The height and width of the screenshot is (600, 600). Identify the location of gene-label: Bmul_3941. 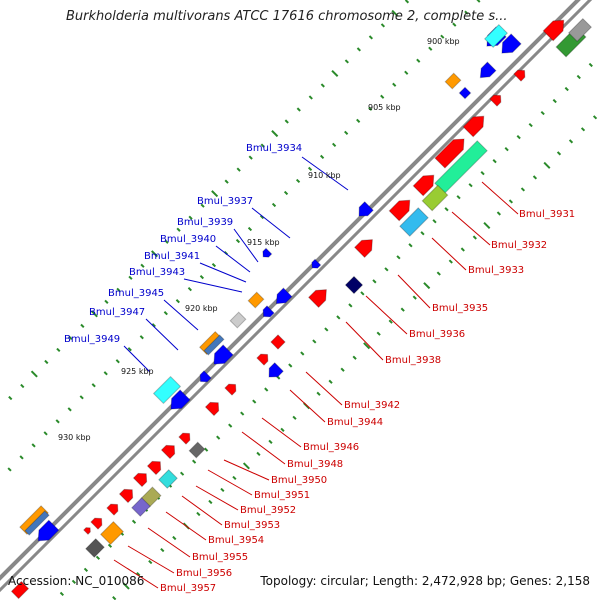
(172, 256).